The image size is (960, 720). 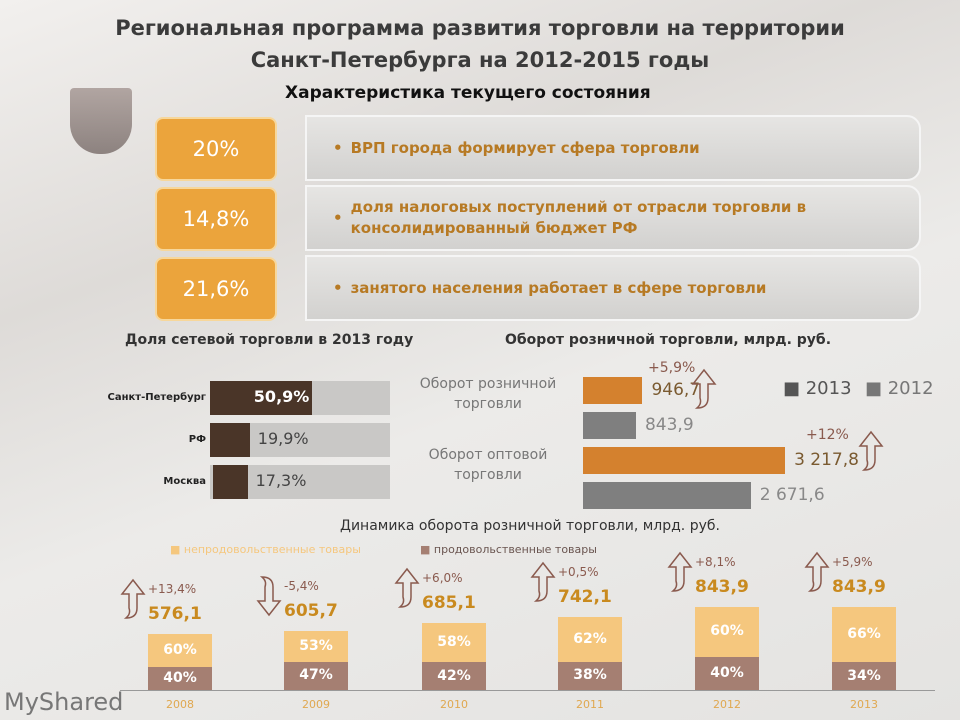 What do you see at coordinates (527, 690) in the screenshot?
I see `x-axis-line` at bounding box center [527, 690].